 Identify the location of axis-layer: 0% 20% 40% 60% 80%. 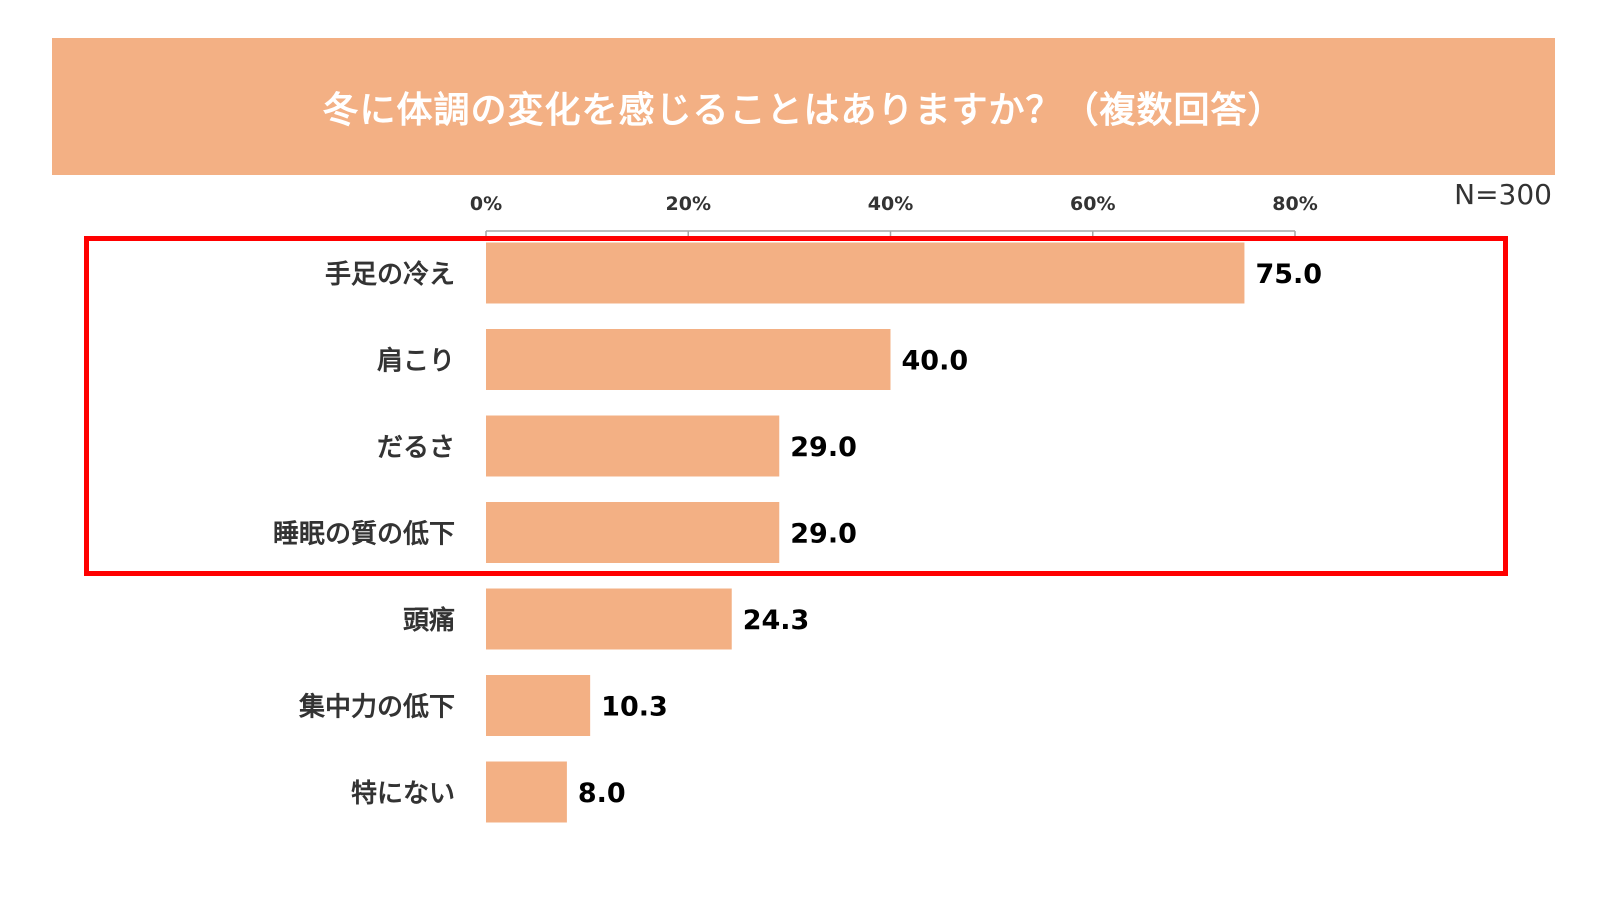
(894, 216).